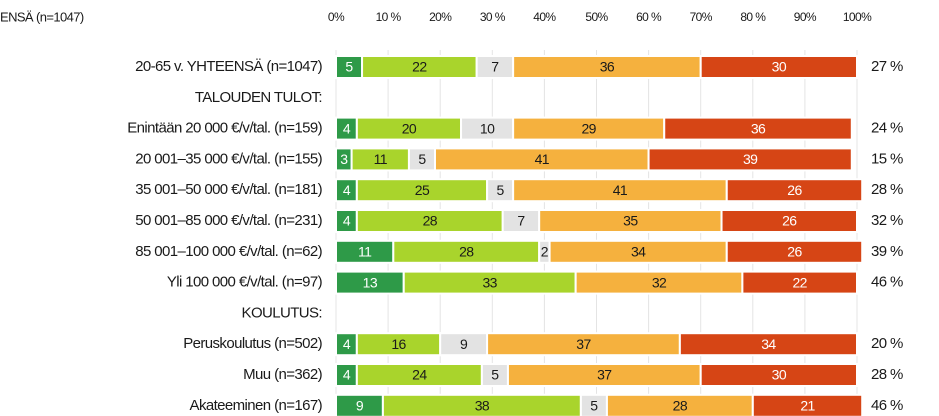 The height and width of the screenshot is (416, 939). Describe the element at coordinates (228, 66) in the screenshot. I see `category-label: 20-65 v. YHTEENSÄ (n=1047)` at that location.